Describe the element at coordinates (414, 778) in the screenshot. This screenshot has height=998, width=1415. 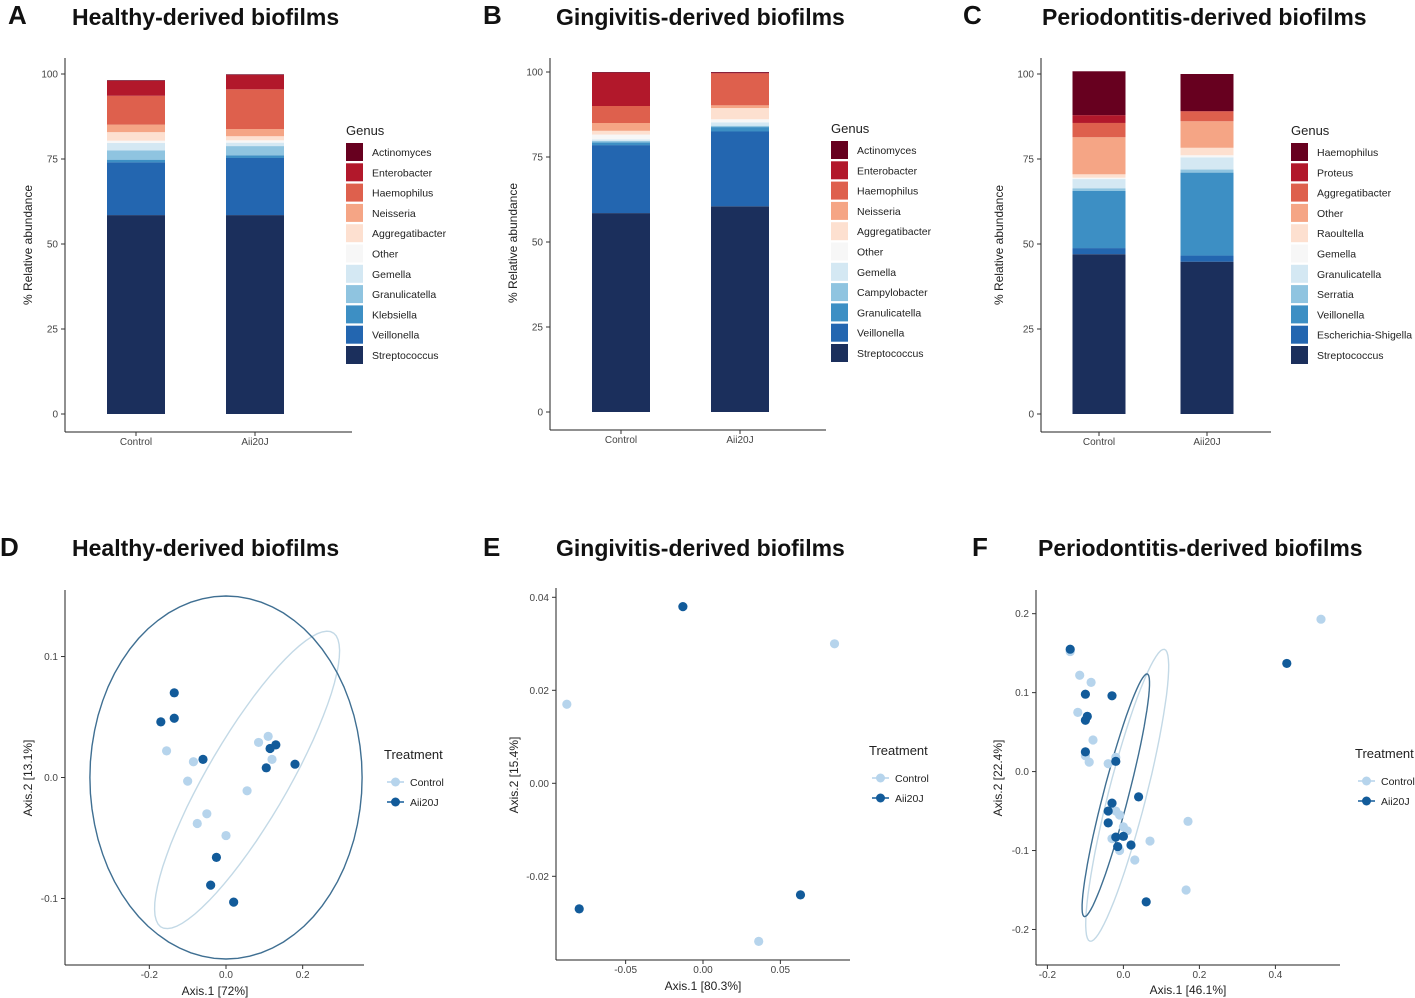
I see `legend: Treatment Control Aii20J` at that location.